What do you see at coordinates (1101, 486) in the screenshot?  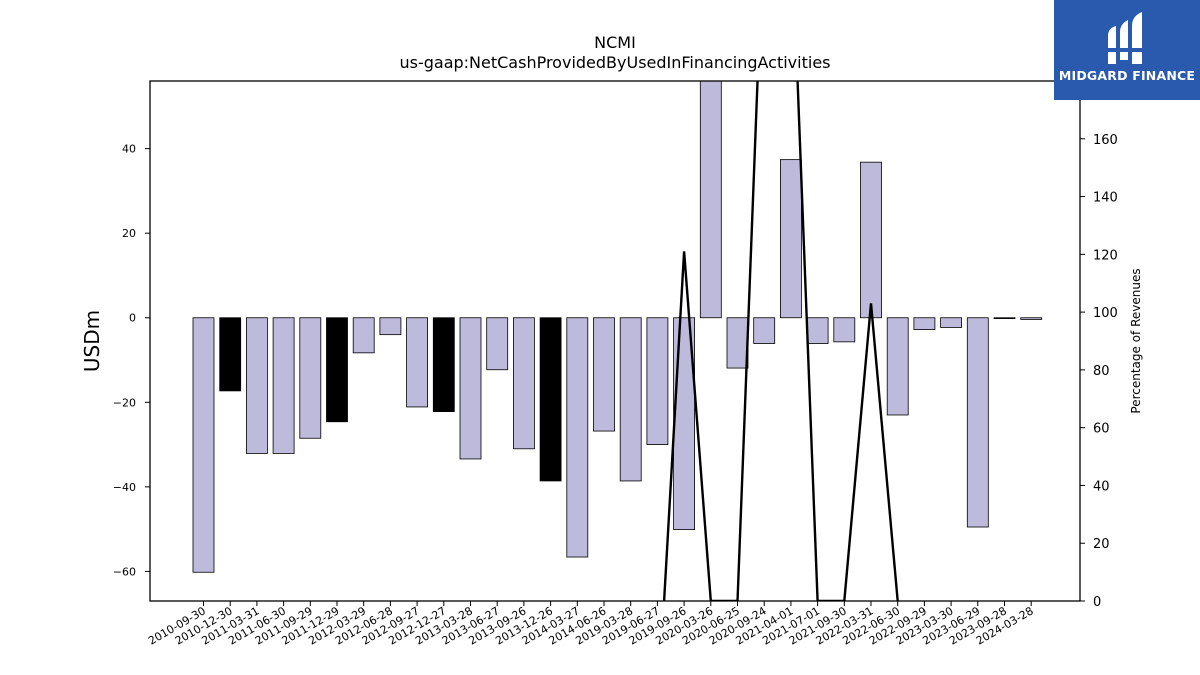 I see `y2-tick-label: 40` at bounding box center [1101, 486].